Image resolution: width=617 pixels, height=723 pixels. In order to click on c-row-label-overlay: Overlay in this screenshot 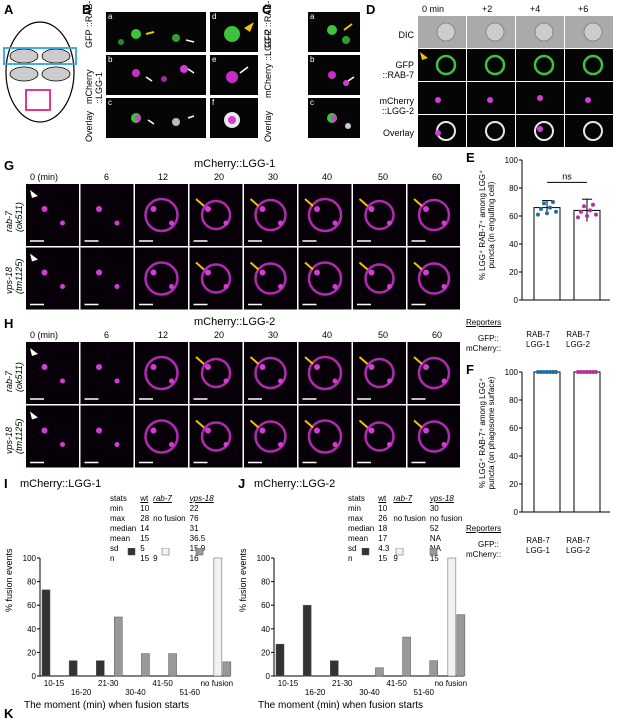, I will do `click(268, 126)`.